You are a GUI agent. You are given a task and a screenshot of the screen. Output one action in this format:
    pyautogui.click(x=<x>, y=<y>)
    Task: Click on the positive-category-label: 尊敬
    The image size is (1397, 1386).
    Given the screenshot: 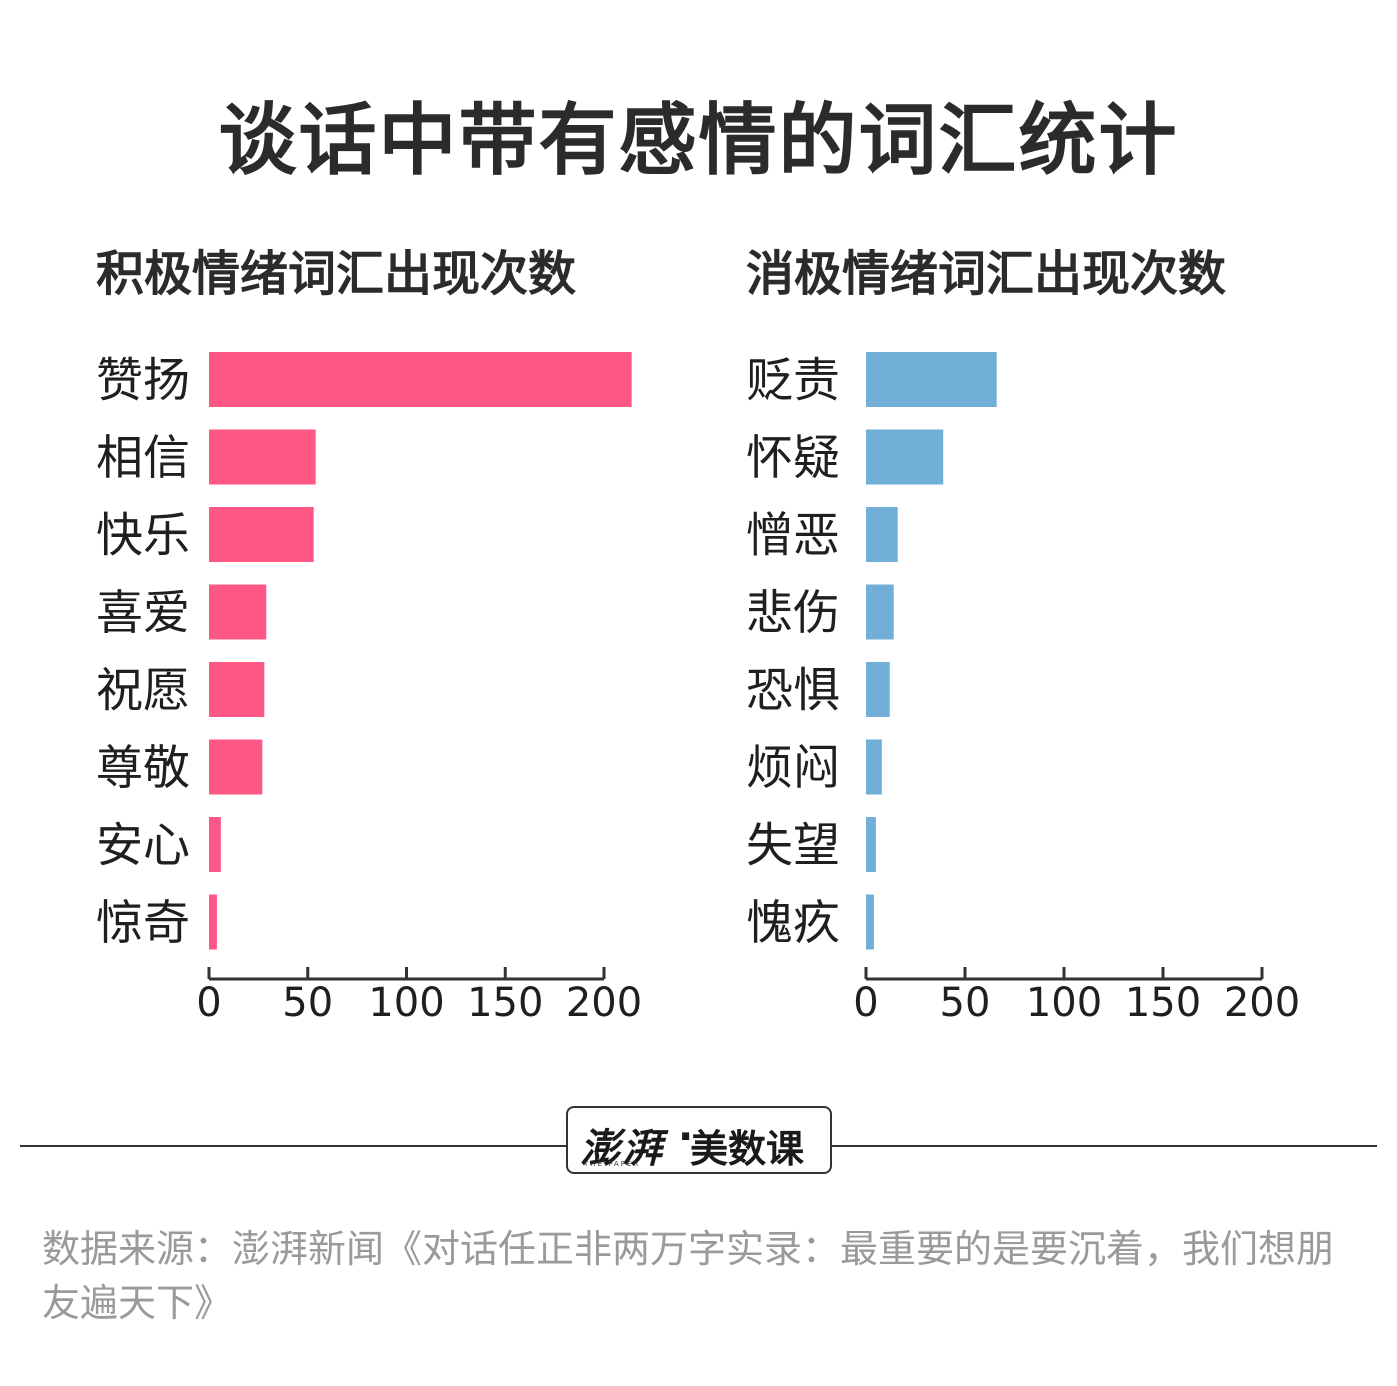 What is the action you would take?
    pyautogui.click(x=143, y=768)
    